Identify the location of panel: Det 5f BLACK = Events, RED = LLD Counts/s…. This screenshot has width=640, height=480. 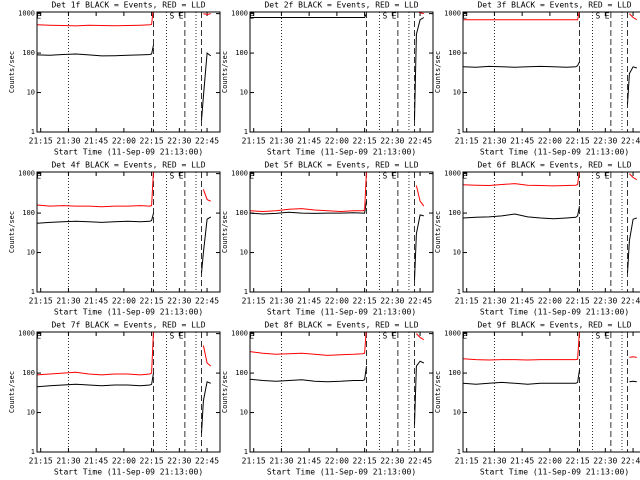
(327, 239).